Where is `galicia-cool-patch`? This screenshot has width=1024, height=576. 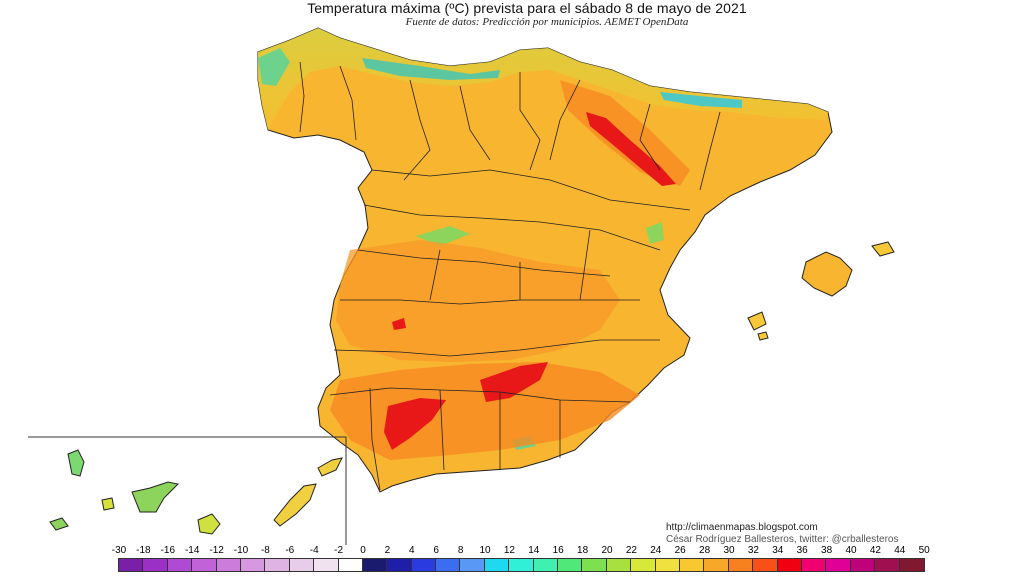 galicia-cool-patch is located at coordinates (274, 67).